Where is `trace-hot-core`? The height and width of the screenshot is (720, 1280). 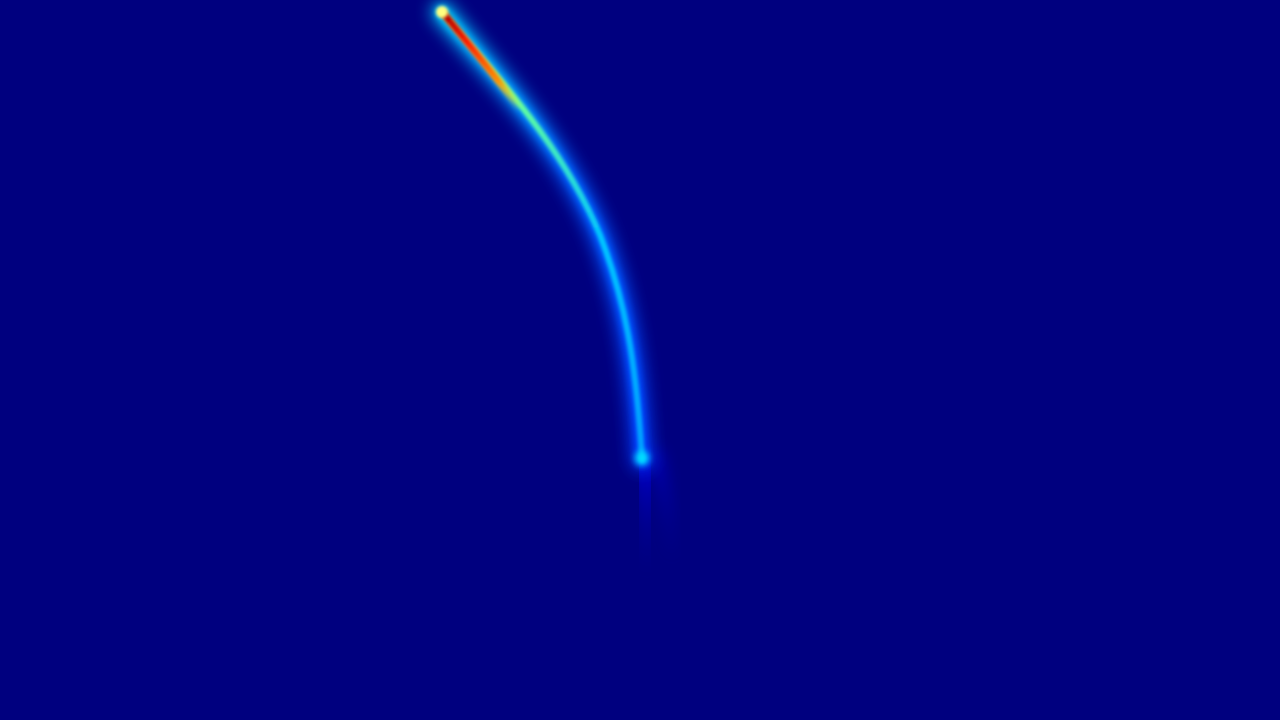 trace-hot-core is located at coordinates (482, 62).